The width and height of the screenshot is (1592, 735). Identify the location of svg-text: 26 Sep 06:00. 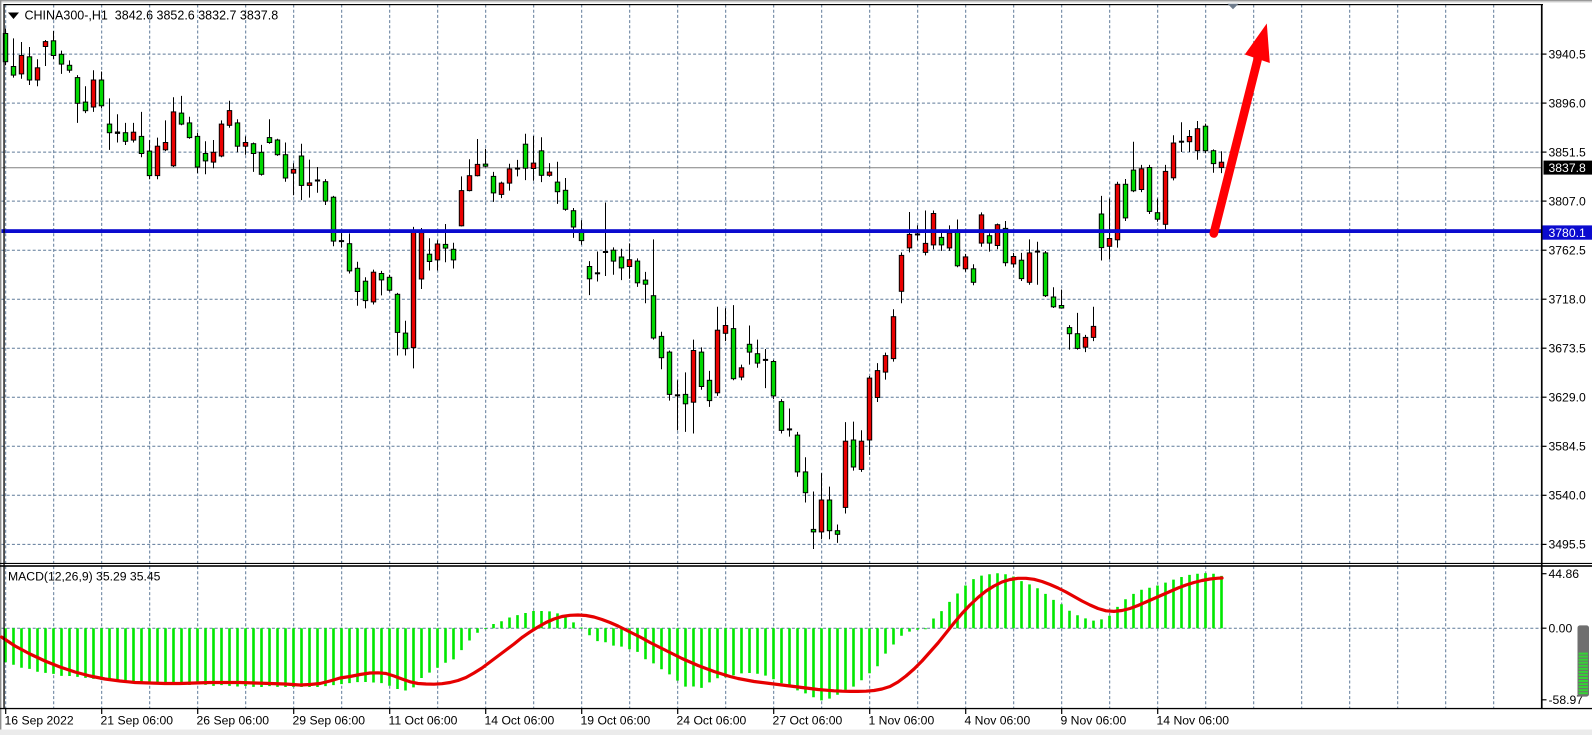
(233, 720).